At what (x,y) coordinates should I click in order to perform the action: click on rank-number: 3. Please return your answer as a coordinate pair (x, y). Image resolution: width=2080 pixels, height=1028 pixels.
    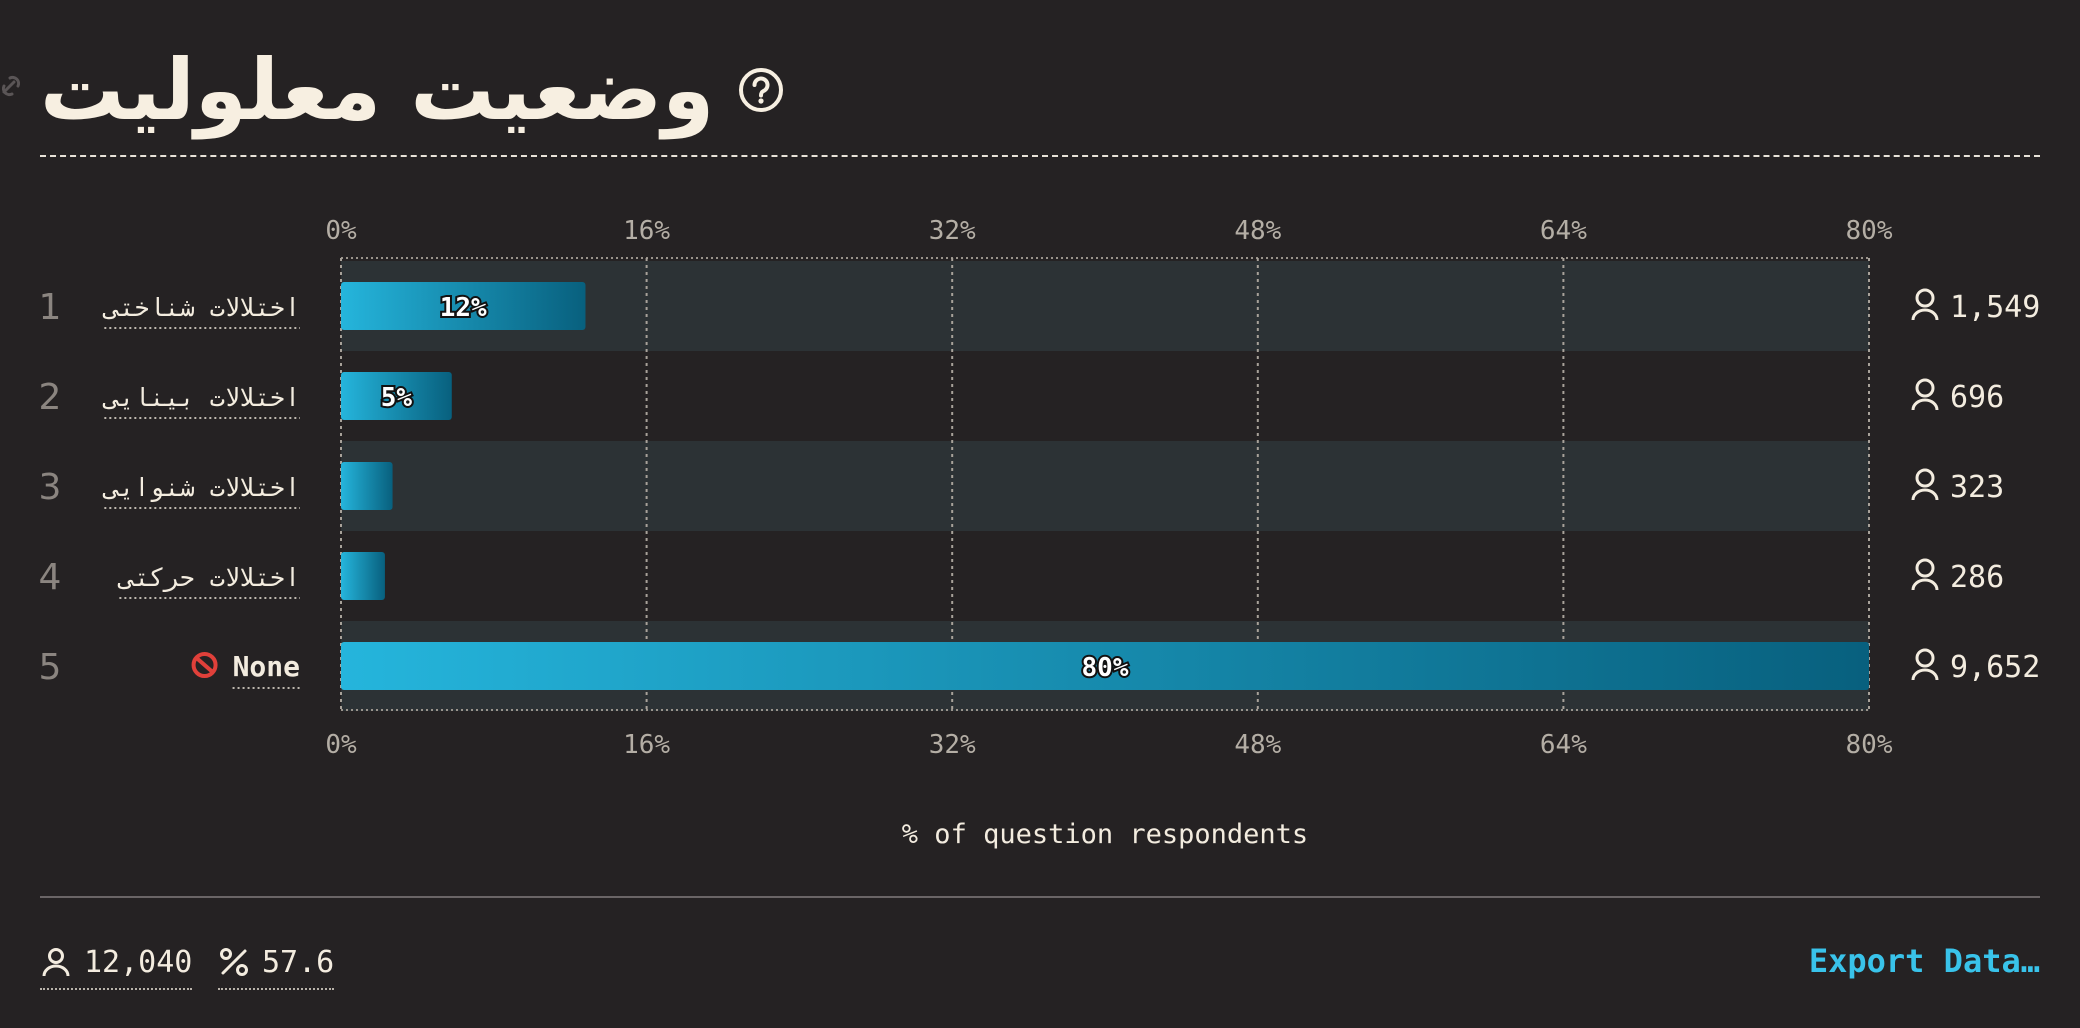
    Looking at the image, I should click on (50, 487).